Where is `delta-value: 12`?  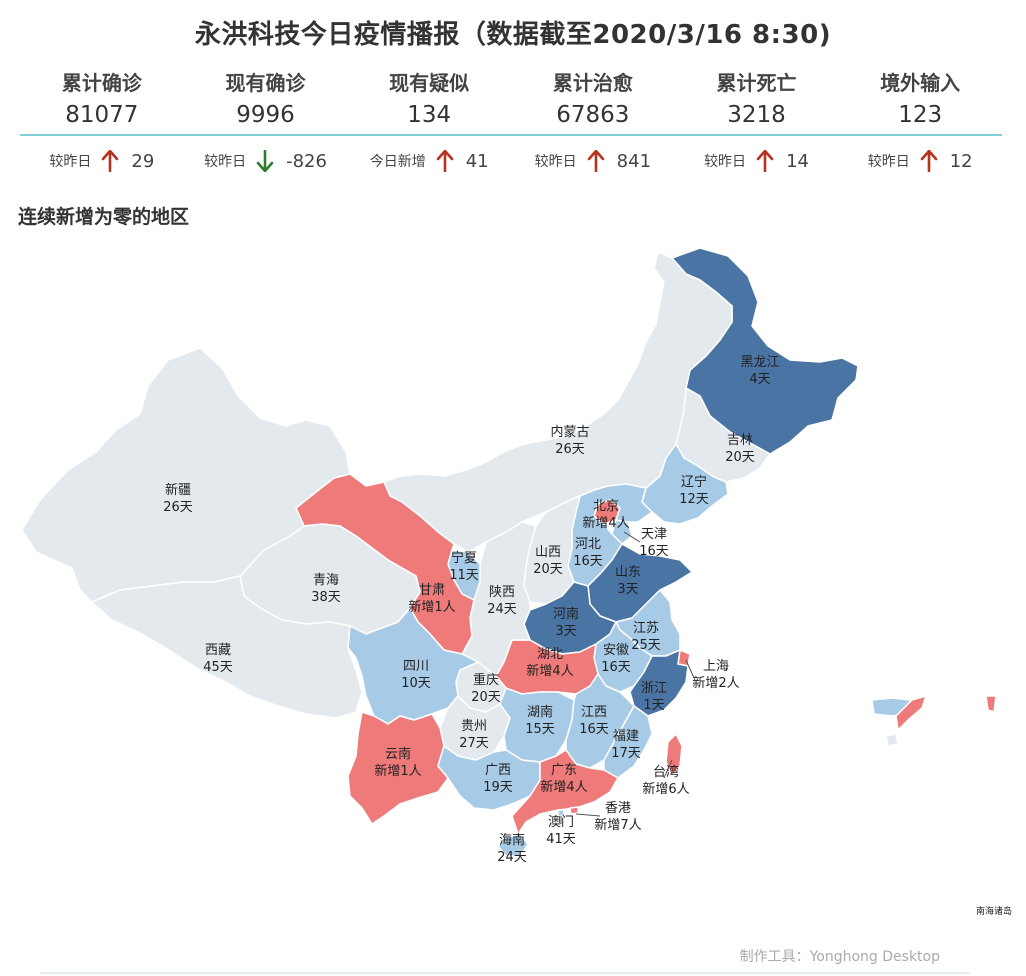 delta-value: 12 is located at coordinates (961, 161).